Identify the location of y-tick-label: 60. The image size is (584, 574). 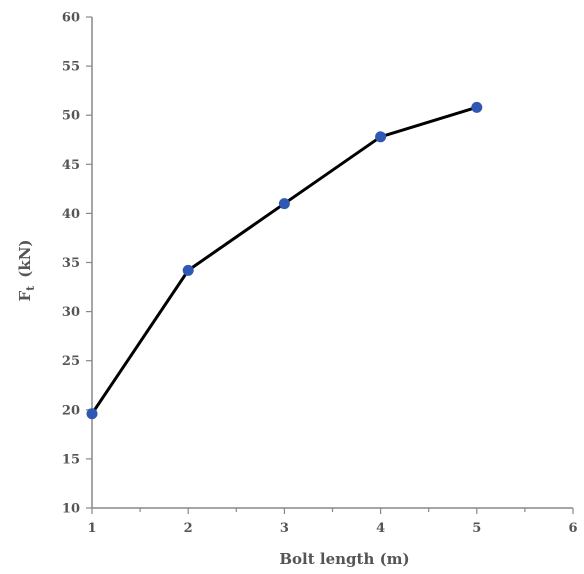
(71, 18).